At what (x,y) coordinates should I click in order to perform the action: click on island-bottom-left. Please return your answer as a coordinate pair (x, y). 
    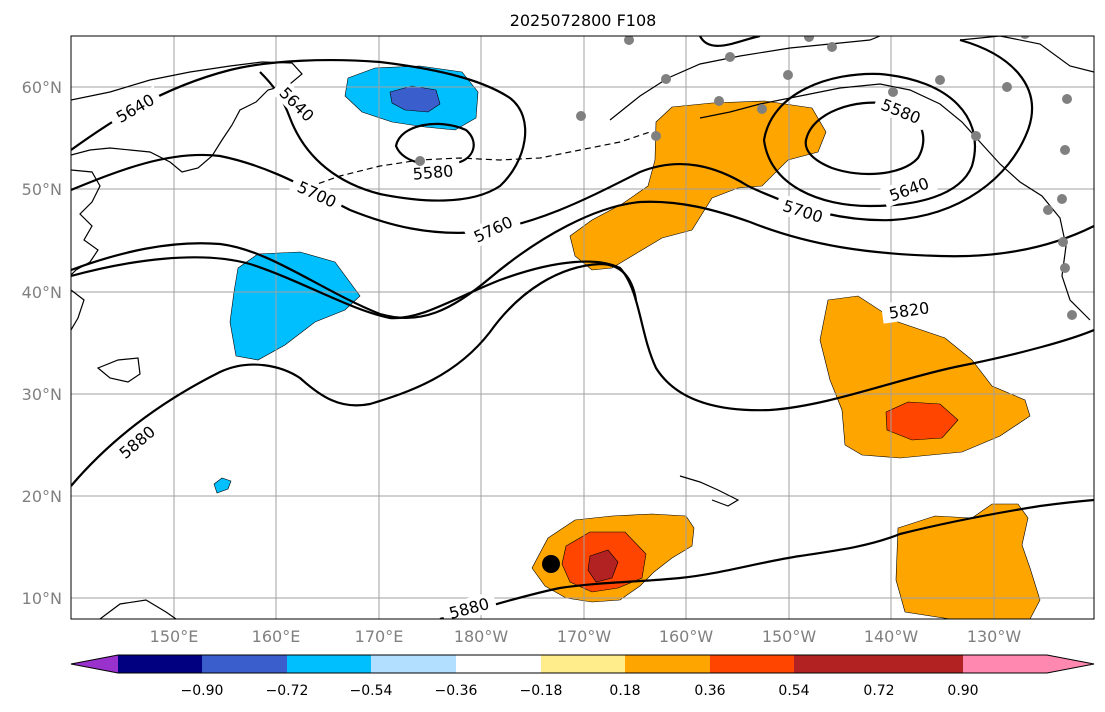
    Looking at the image, I should click on (138, 609).